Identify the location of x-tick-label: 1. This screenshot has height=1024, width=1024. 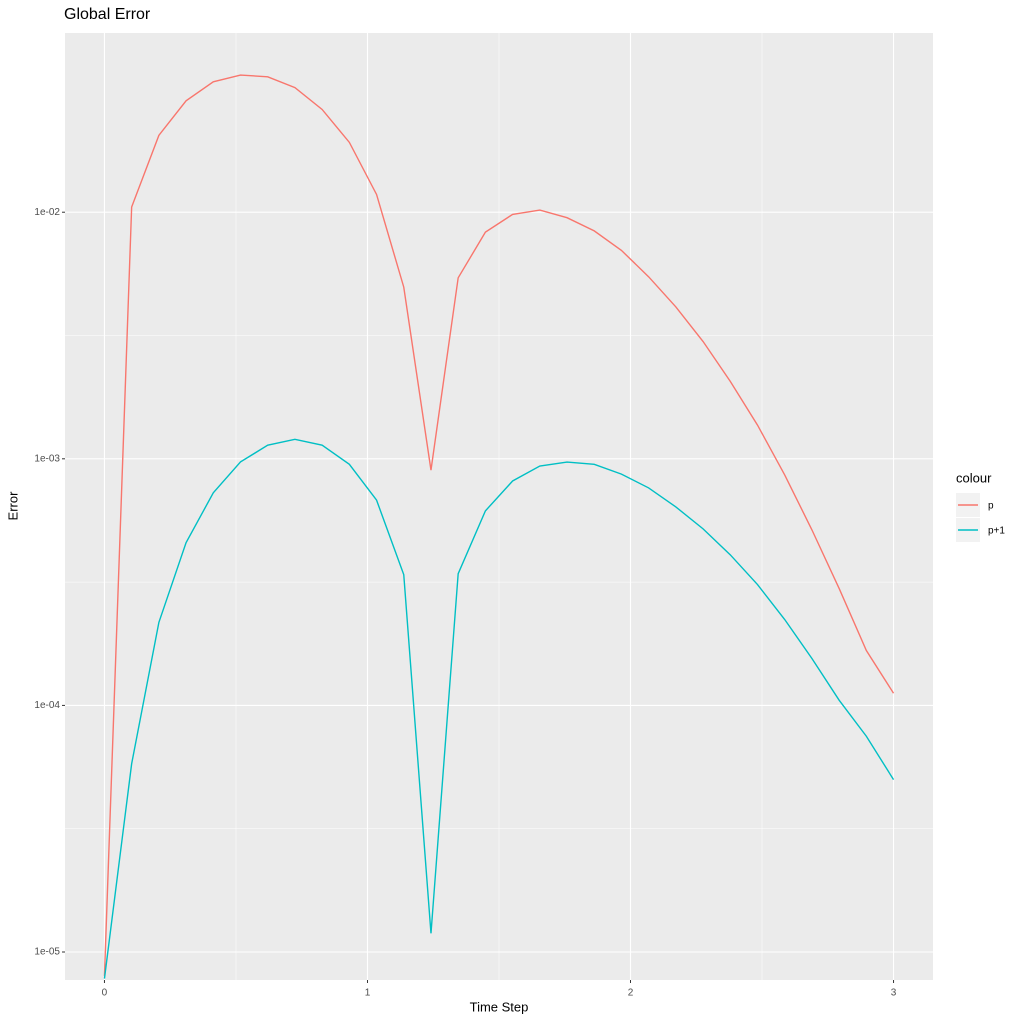
(368, 993).